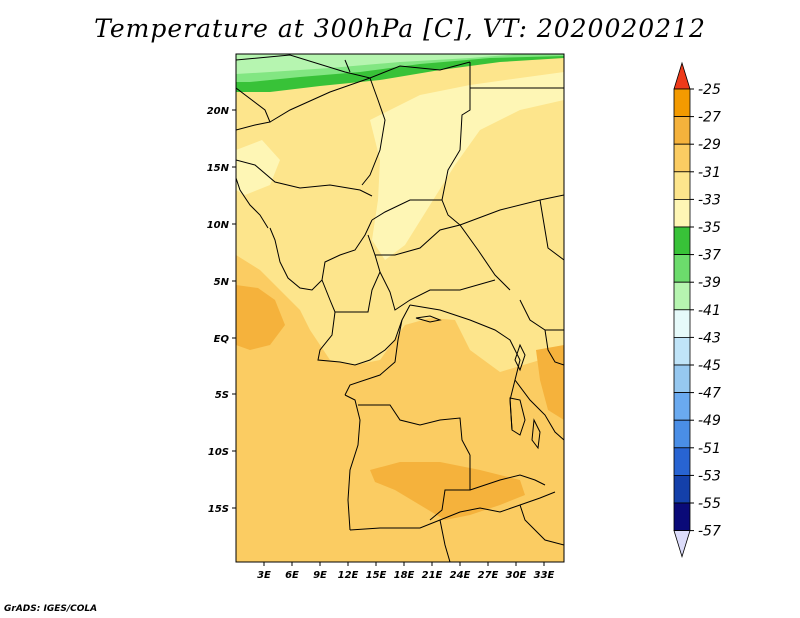 Image resolution: width=800 pixels, height=618 pixels. What do you see at coordinates (709, 421) in the screenshot?
I see `colorbar-label: -49` at bounding box center [709, 421].